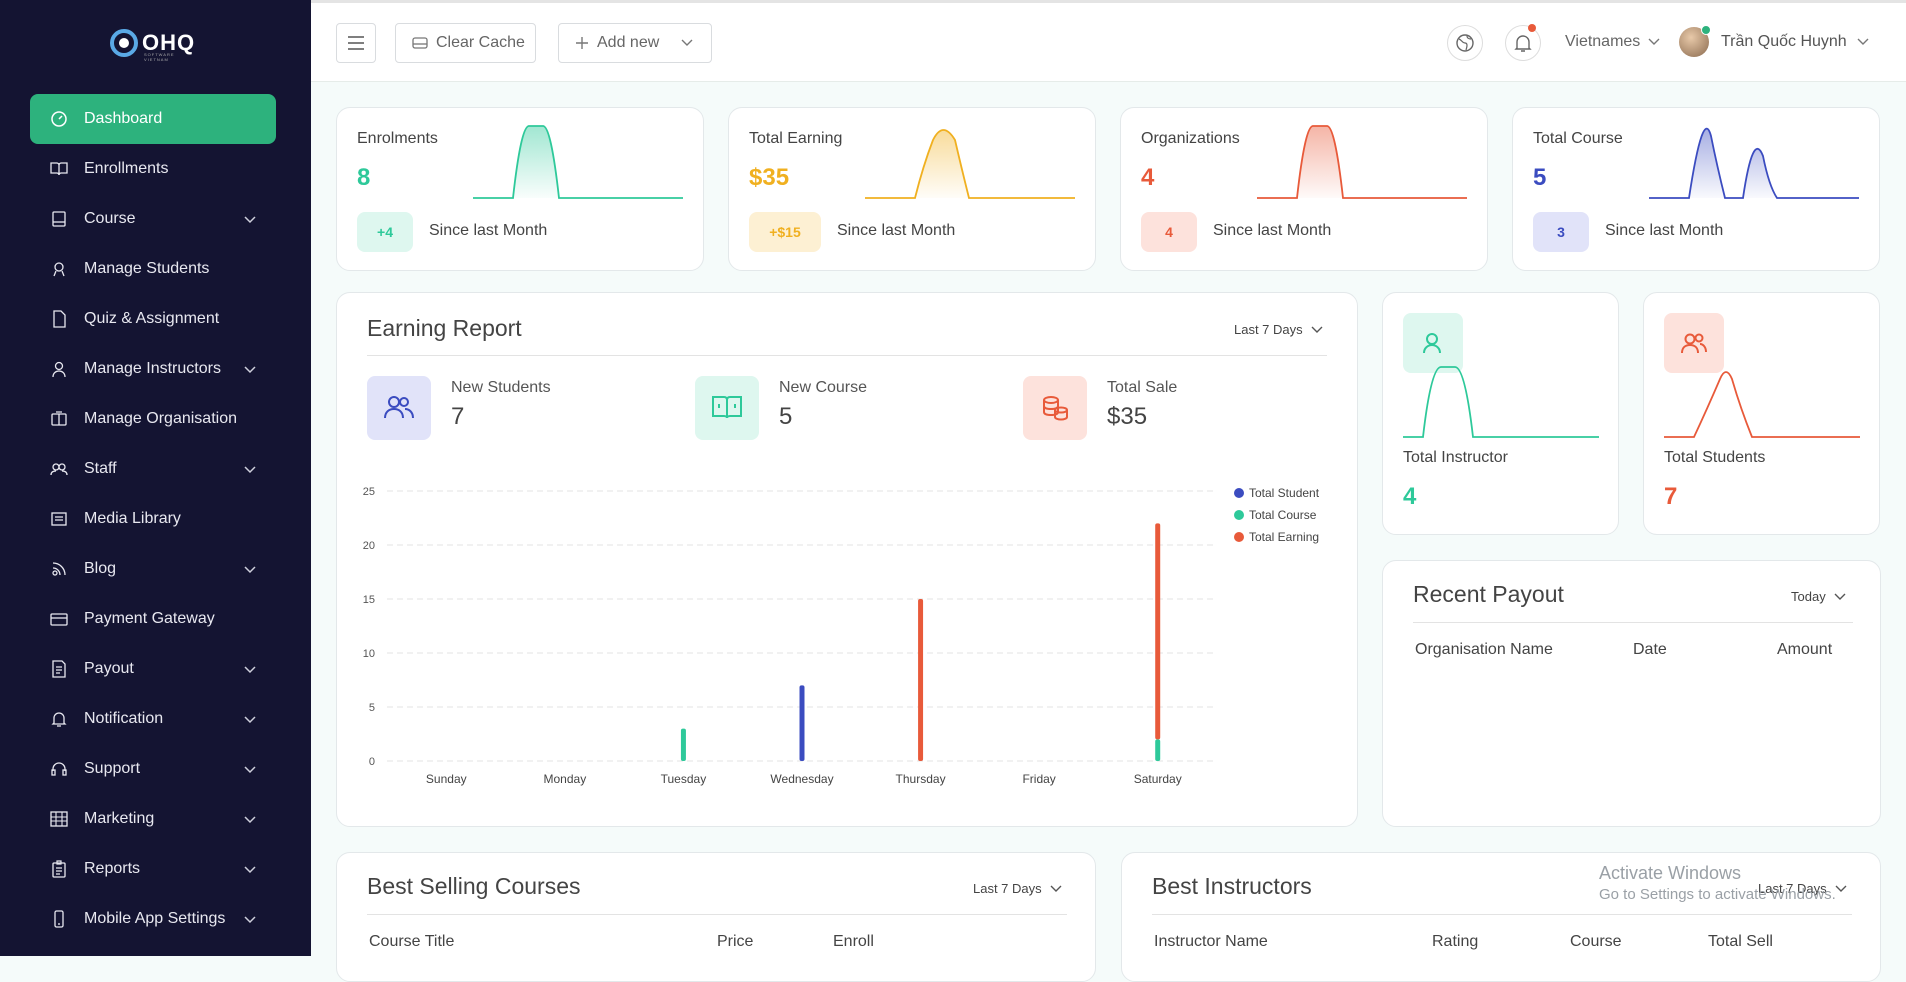 The width and height of the screenshot is (1906, 982). I want to click on sidebar-item-marketing: Marketing, so click(153, 819).